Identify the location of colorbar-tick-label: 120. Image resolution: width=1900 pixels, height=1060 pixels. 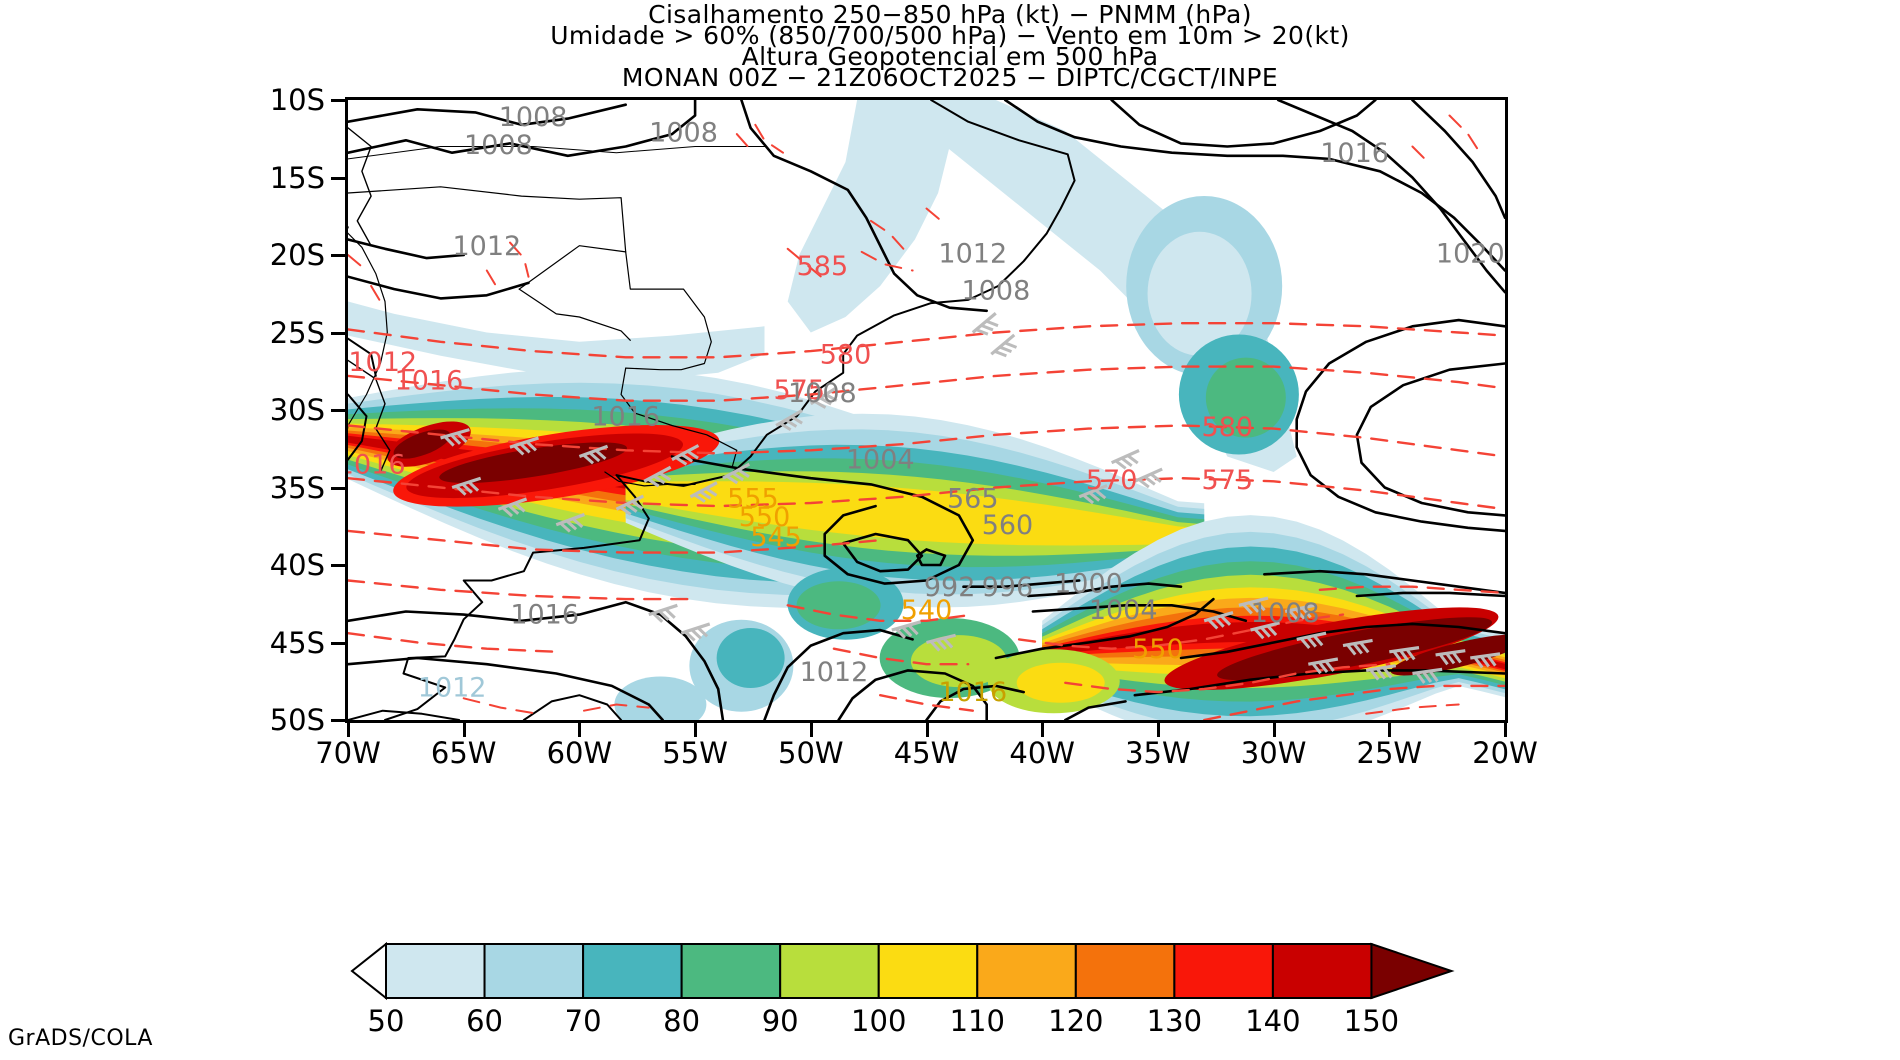
(1076, 1021).